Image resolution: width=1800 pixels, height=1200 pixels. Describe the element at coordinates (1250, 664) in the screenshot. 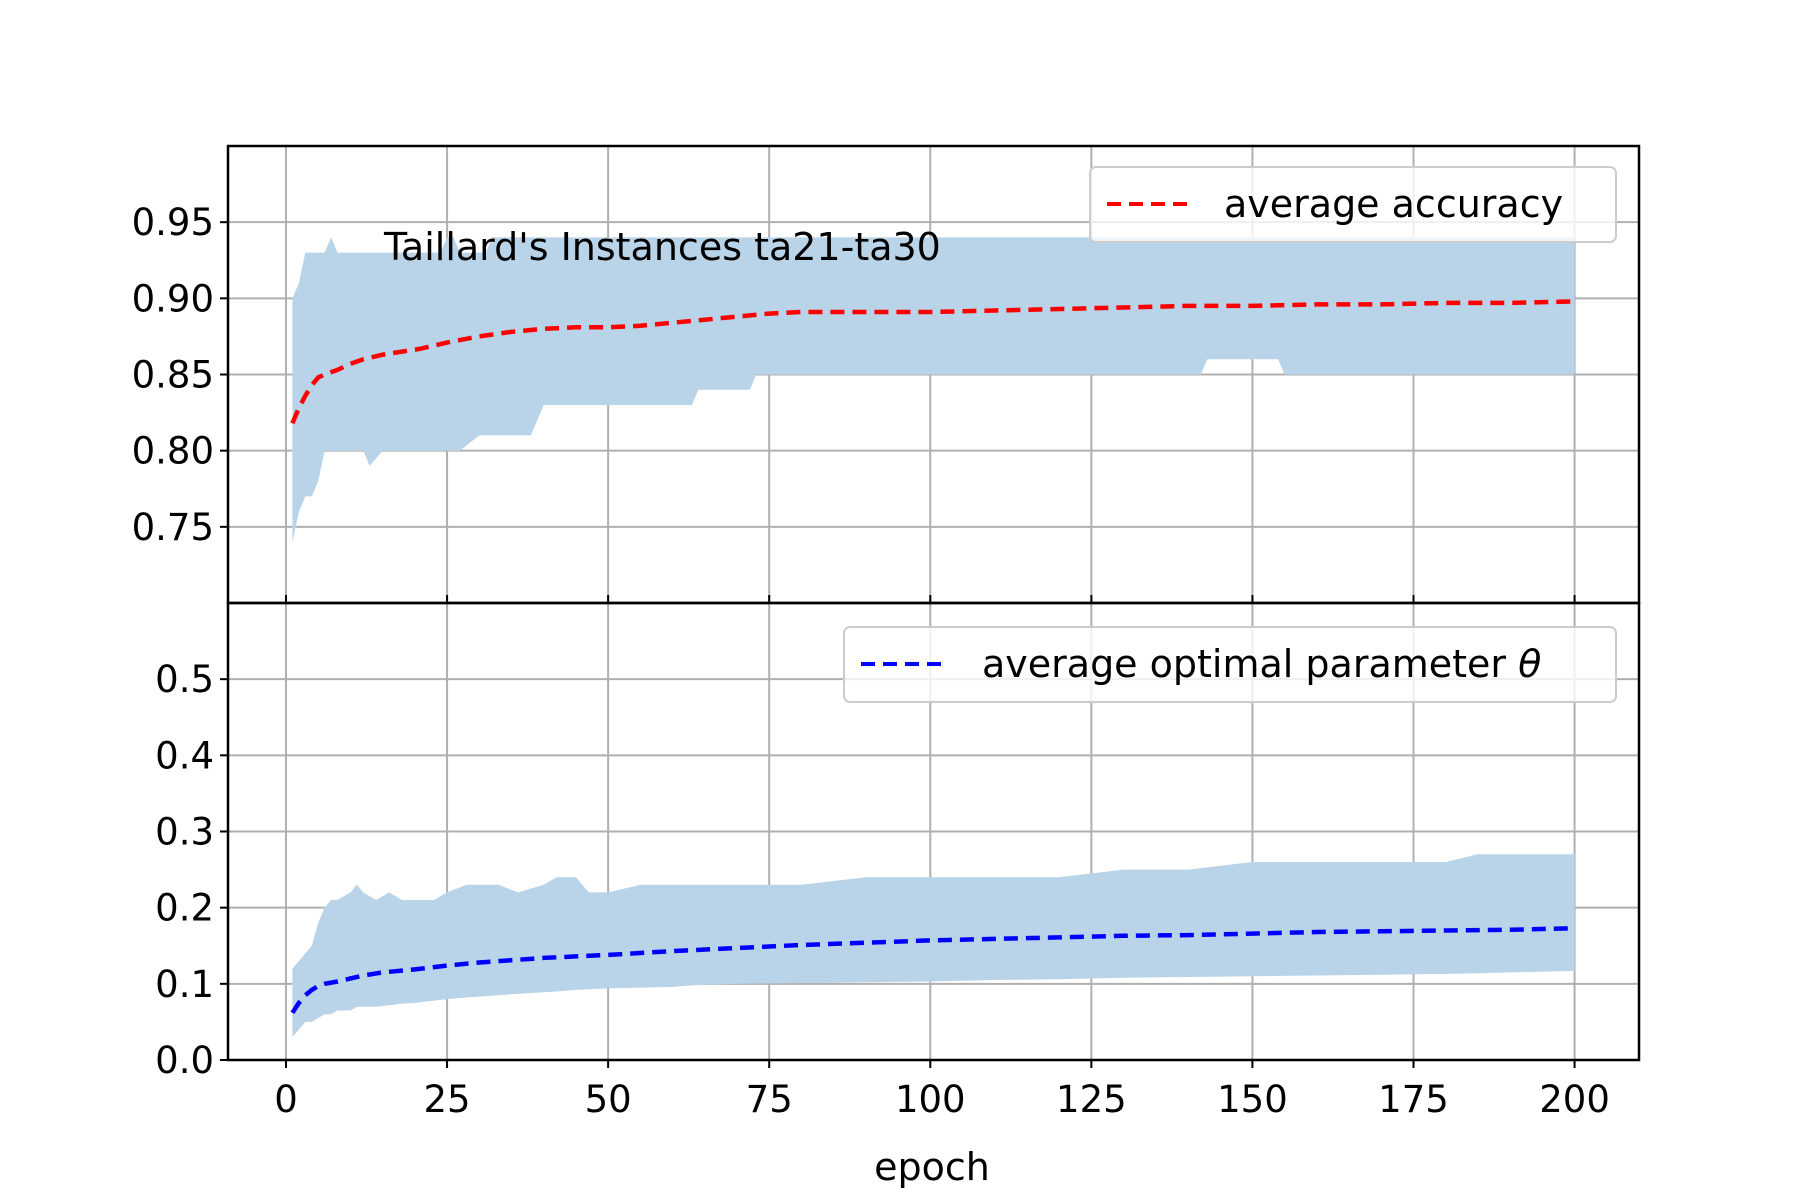

I see `parameter-legend-label-text: average optimal parameter` at that location.